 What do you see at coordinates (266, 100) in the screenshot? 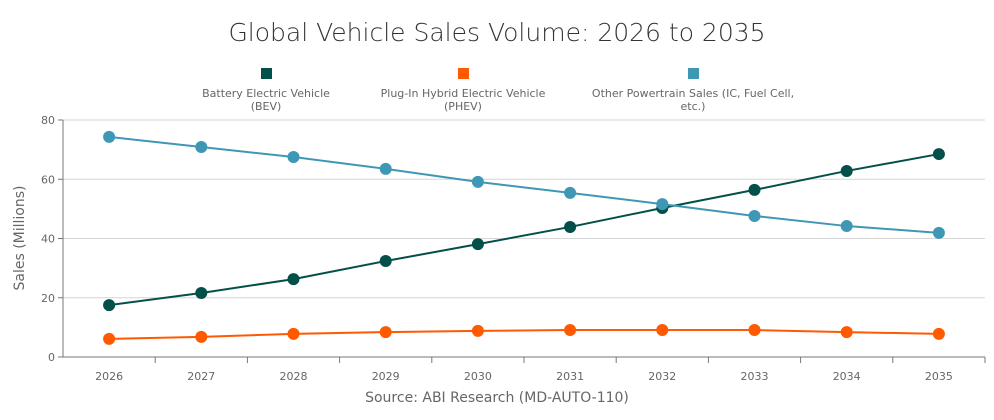
I see `legend-label: Battery Electric Vehicle (BEV)` at bounding box center [266, 100].